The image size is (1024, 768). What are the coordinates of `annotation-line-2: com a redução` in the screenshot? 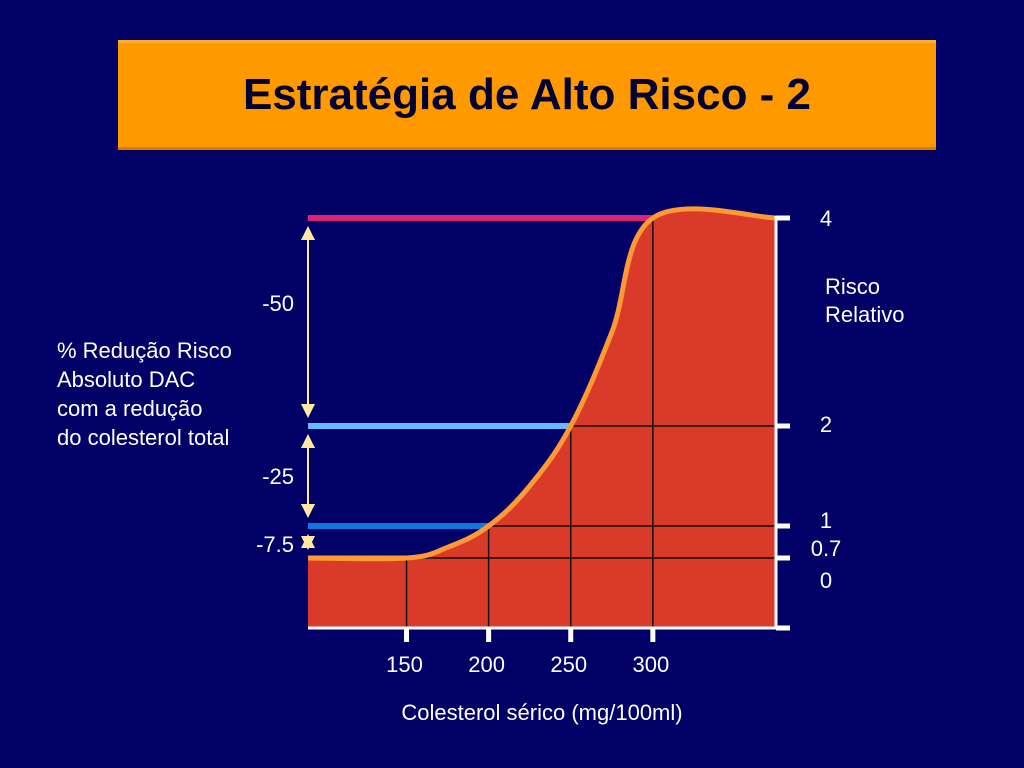 It's located at (130, 408).